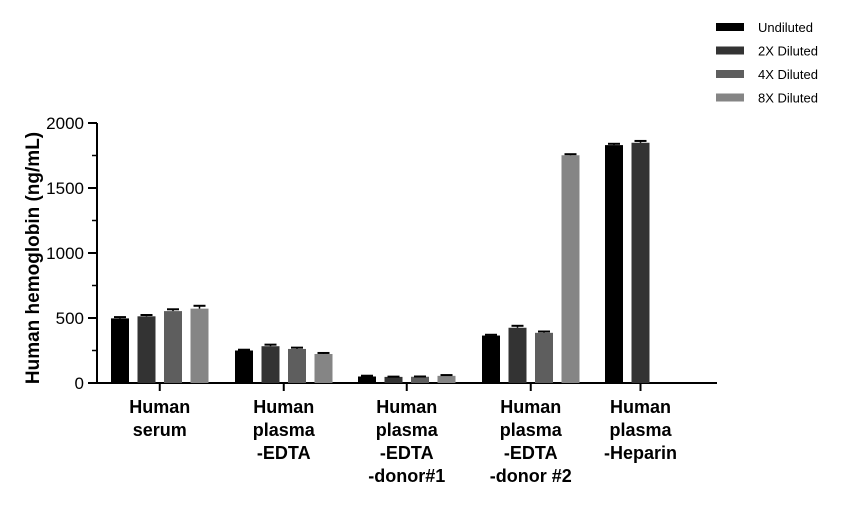 This screenshot has height=507, width=841. I want to click on y-tick-label: 1500, so click(65, 188).